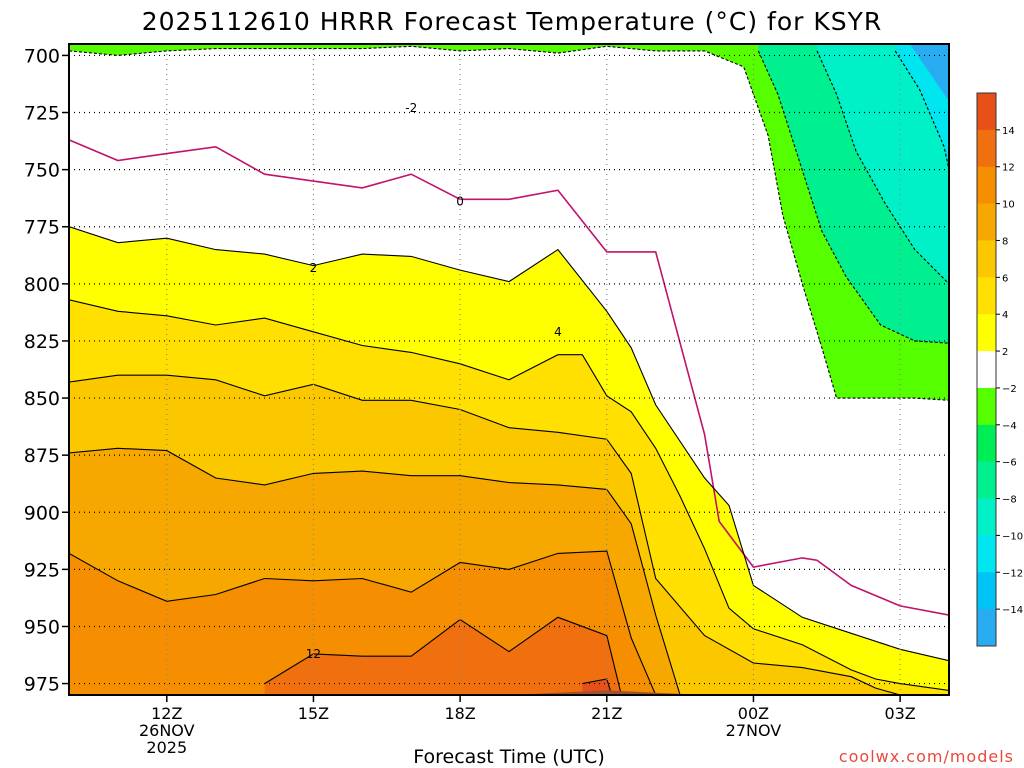 The width and height of the screenshot is (1024, 768). Describe the element at coordinates (314, 268) in the screenshot. I see `contour-label: 2` at that location.